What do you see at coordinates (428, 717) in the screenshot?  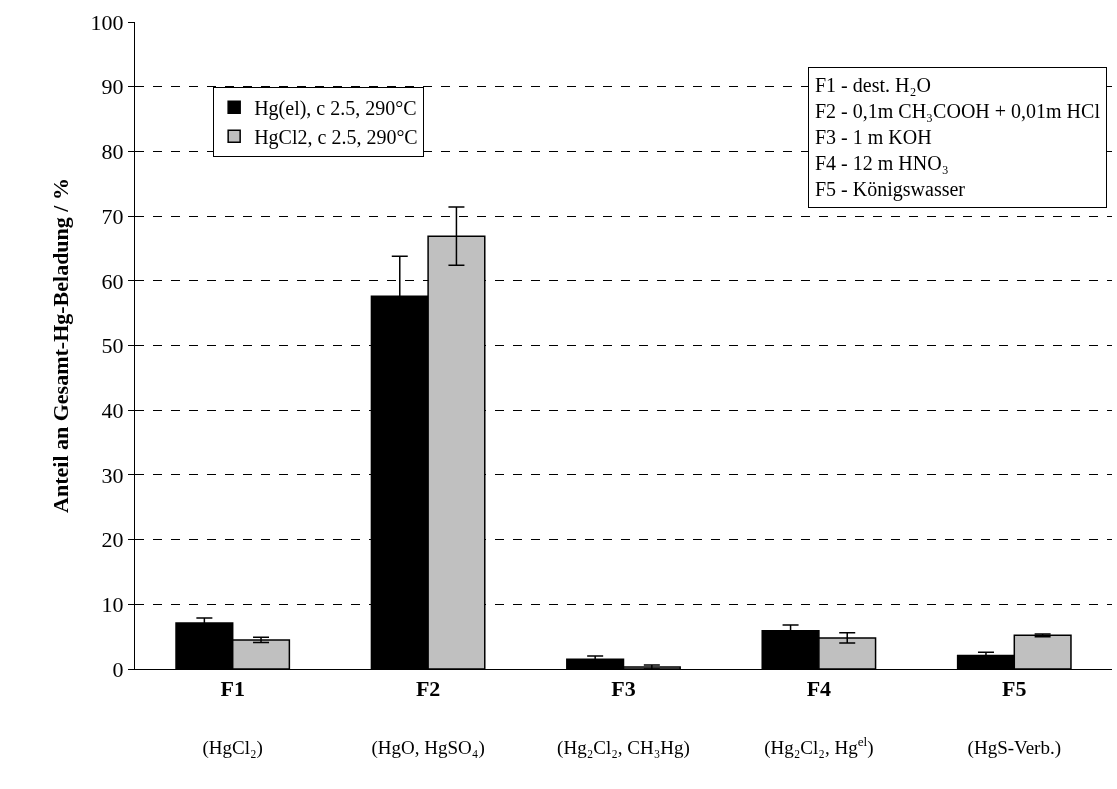 I see `category-label: F2 (HgO, HgSO₄)` at bounding box center [428, 717].